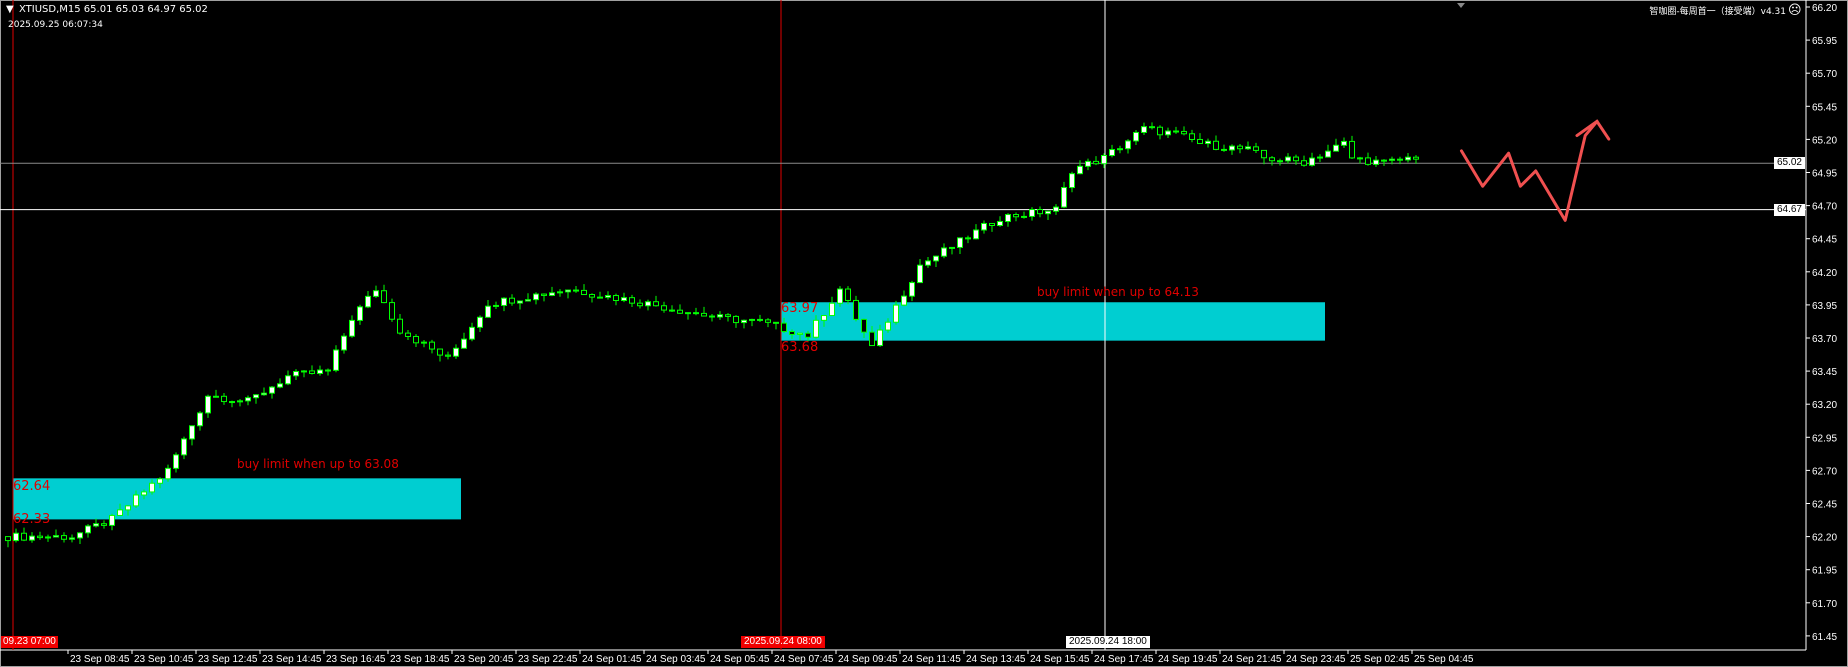  What do you see at coordinates (1124, 659) in the screenshot?
I see `time-tick-label: 24 Sep 17:45` at bounding box center [1124, 659].